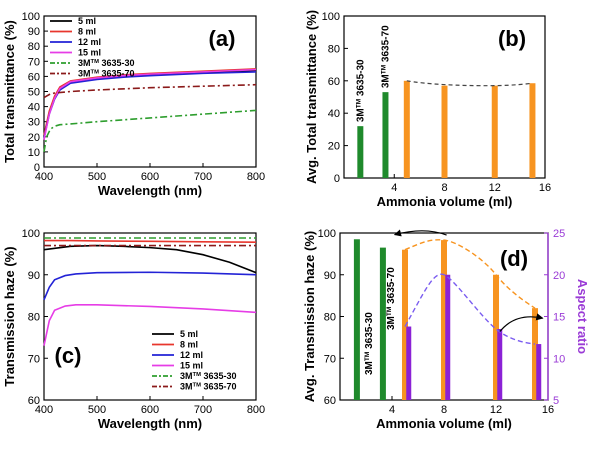 This screenshot has height=449, width=599. I want to click on y2-tick-label: 15, so click(559, 318).